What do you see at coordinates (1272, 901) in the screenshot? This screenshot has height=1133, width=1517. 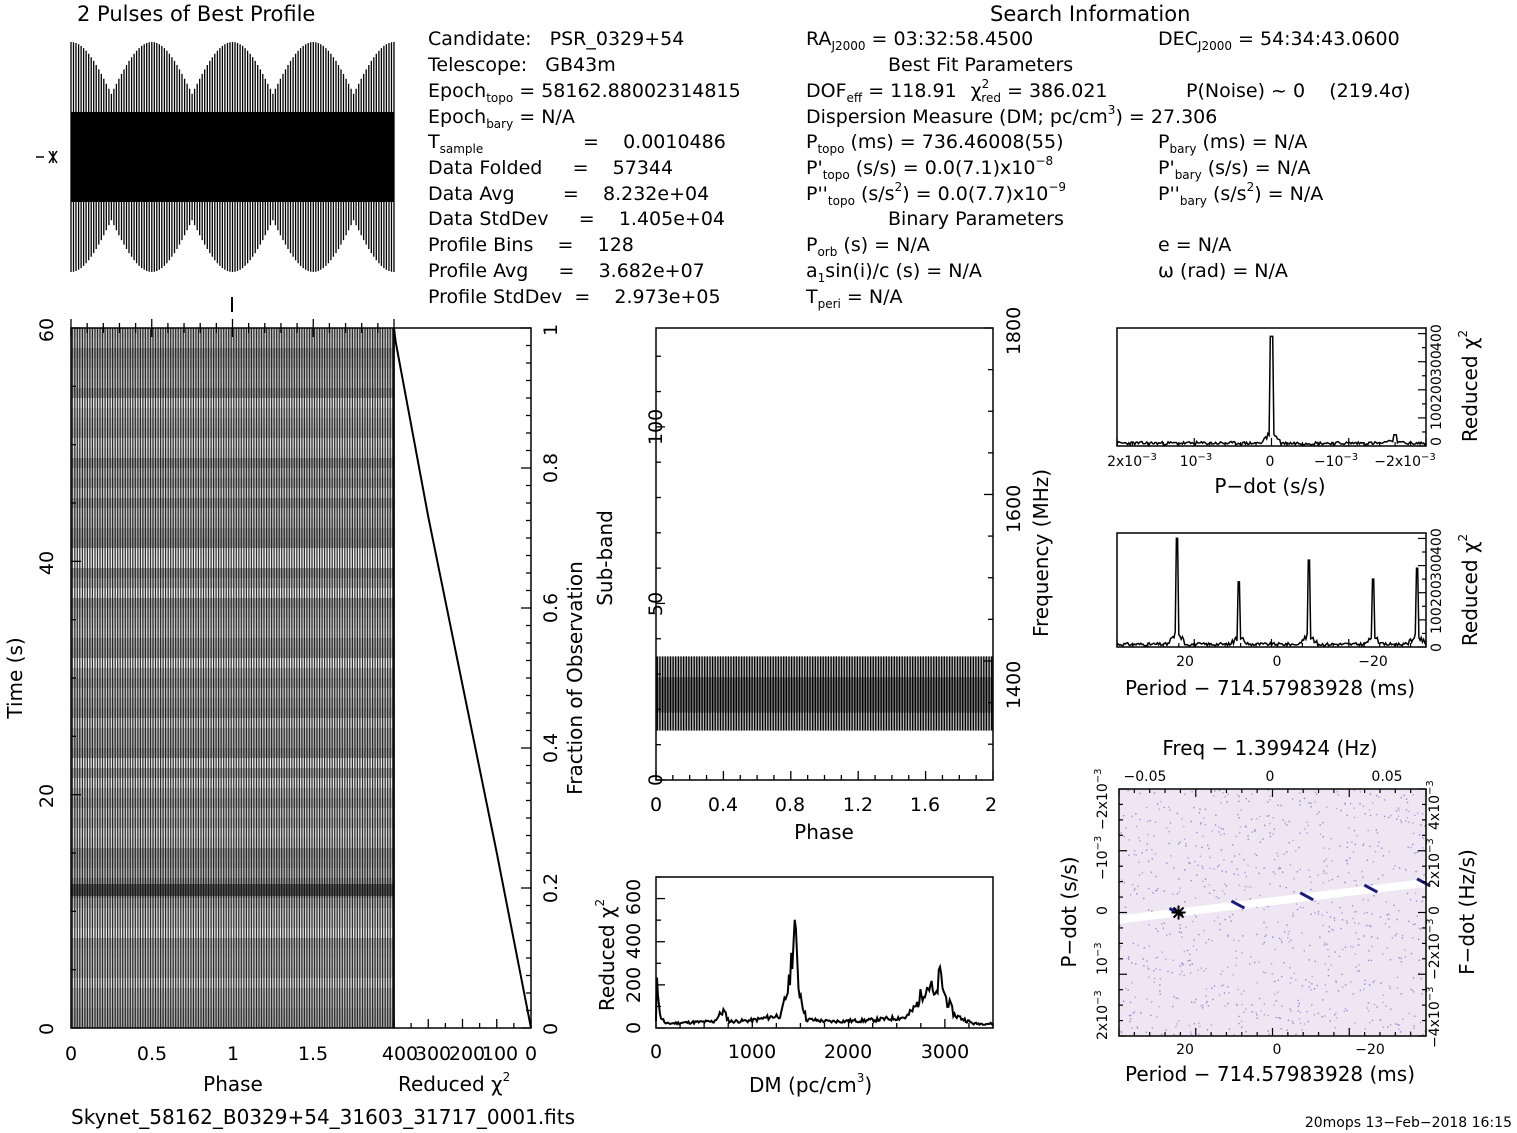 I see `pp-ridge` at bounding box center [1272, 901].